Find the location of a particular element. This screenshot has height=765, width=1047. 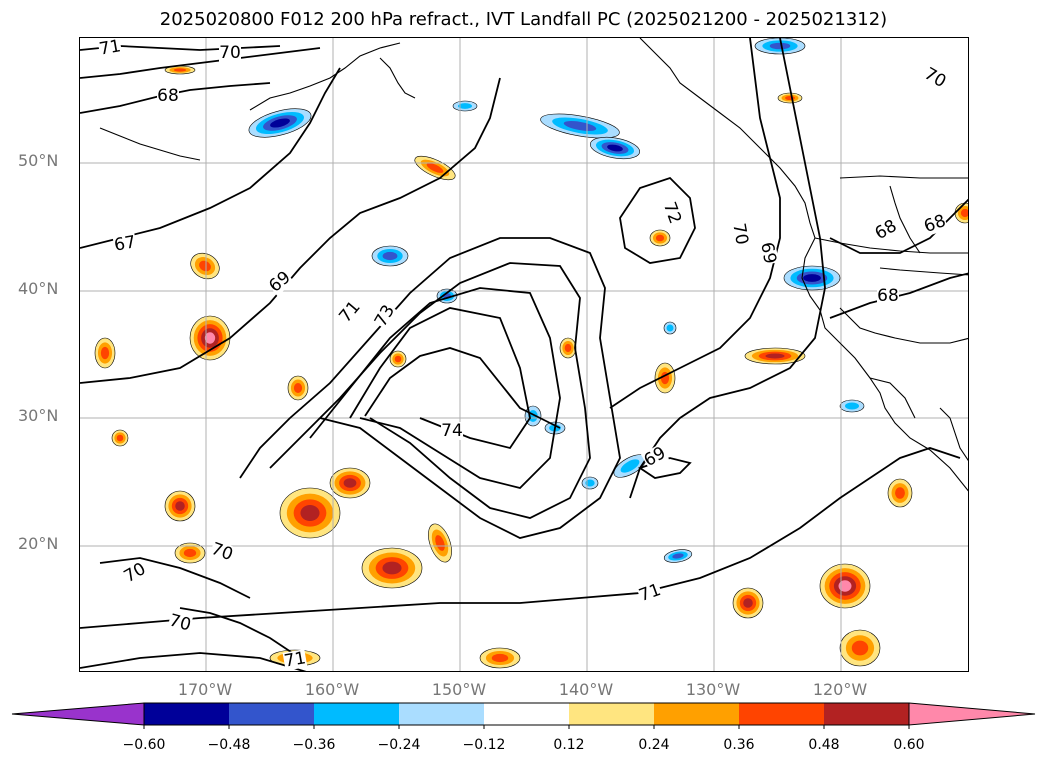

contour-label: 67 is located at coordinates (125, 243).